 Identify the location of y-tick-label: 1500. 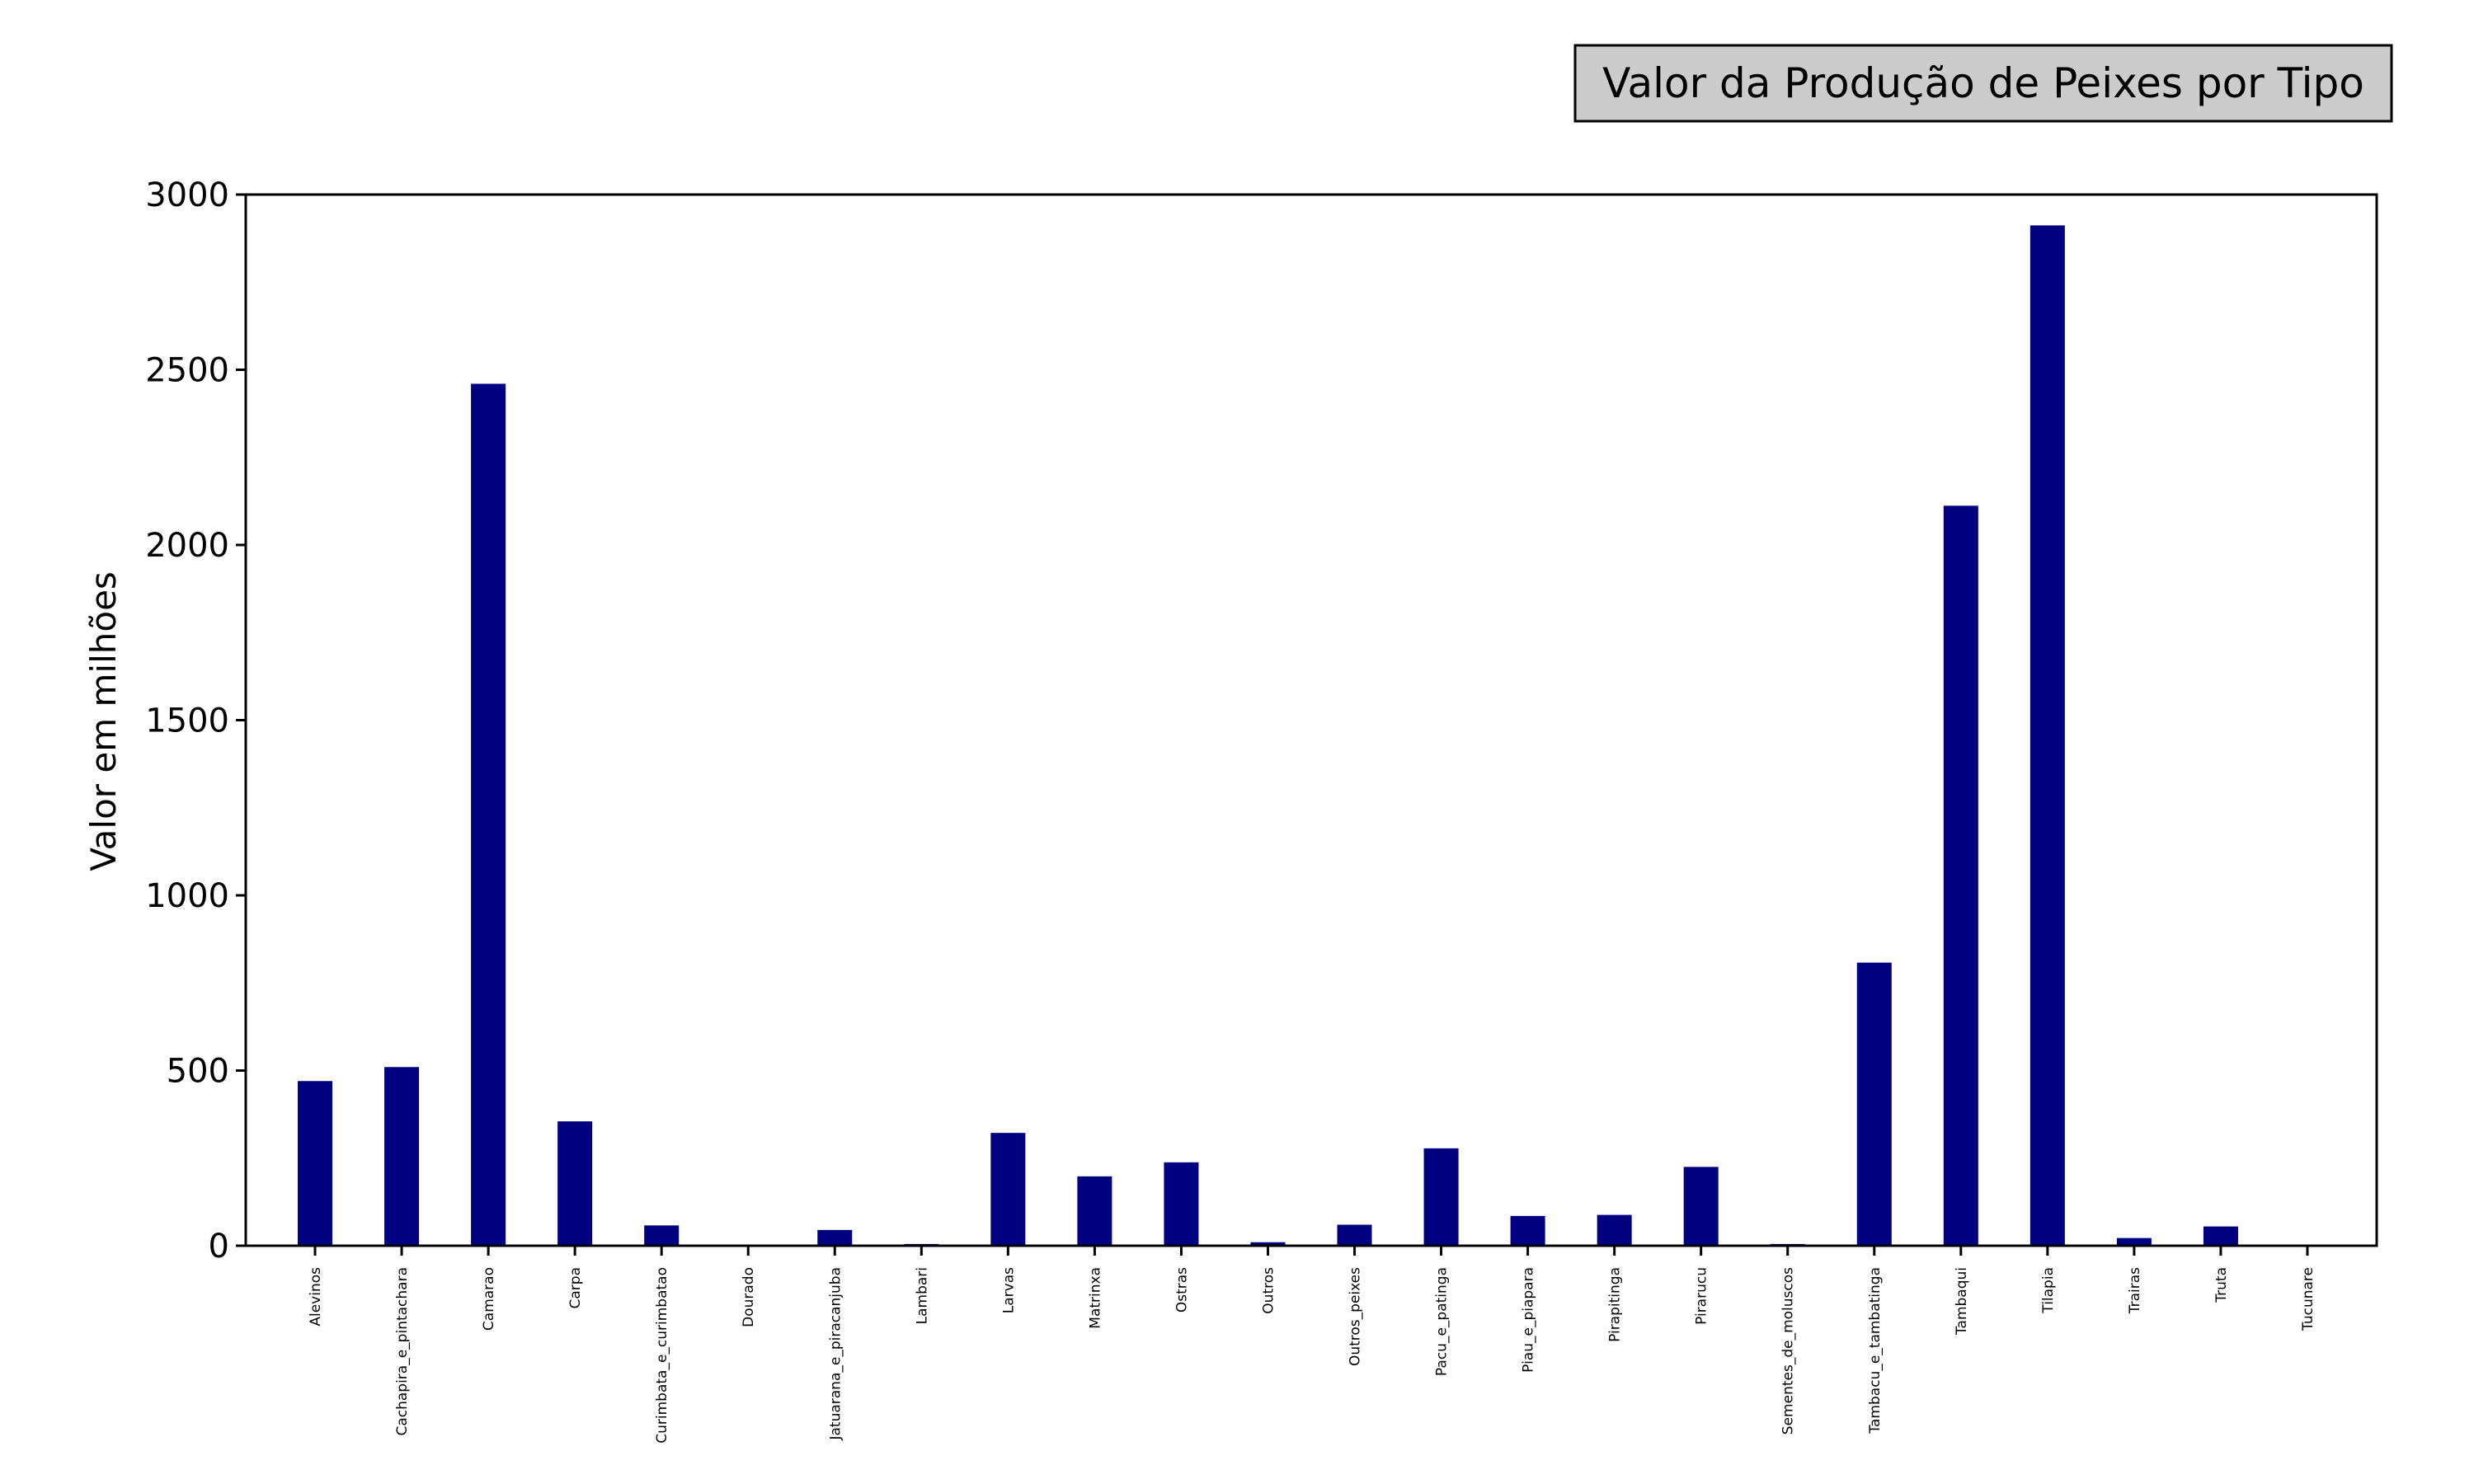
(187, 721).